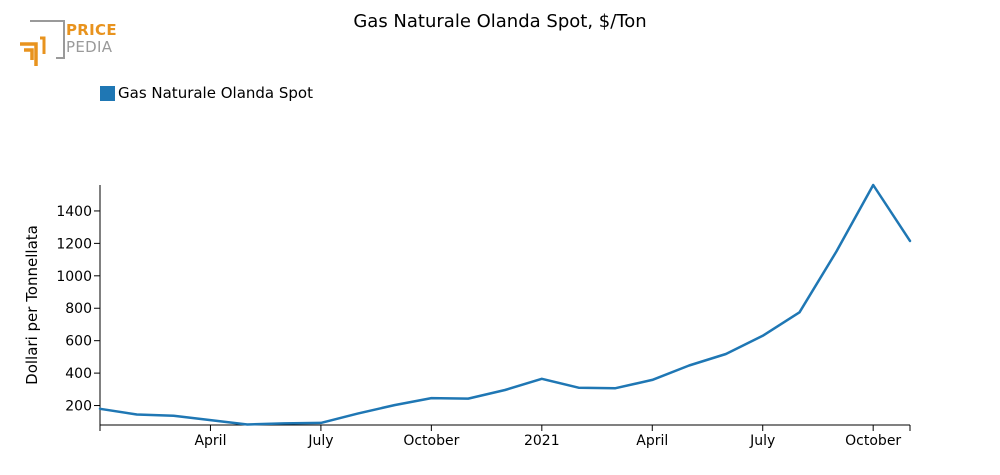  Describe the element at coordinates (74, 244) in the screenshot. I see `y-tick-label: 1200` at that location.